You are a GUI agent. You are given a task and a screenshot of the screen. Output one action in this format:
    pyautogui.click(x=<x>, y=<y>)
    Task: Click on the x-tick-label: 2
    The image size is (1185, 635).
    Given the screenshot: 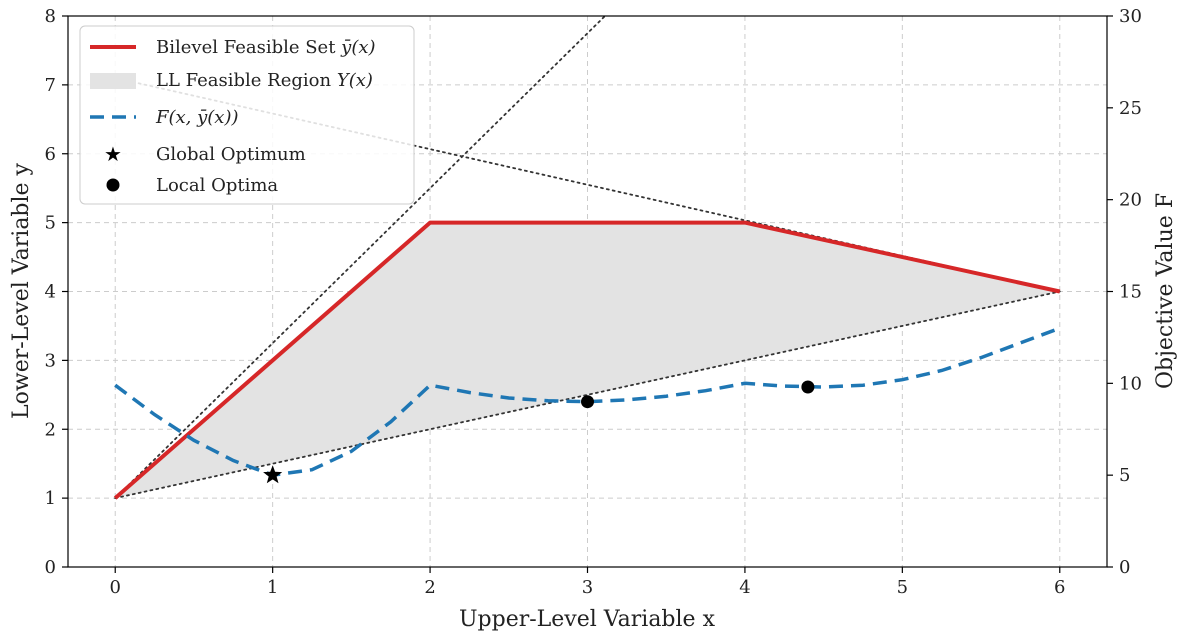 What is the action you would take?
    pyautogui.click(x=429, y=587)
    